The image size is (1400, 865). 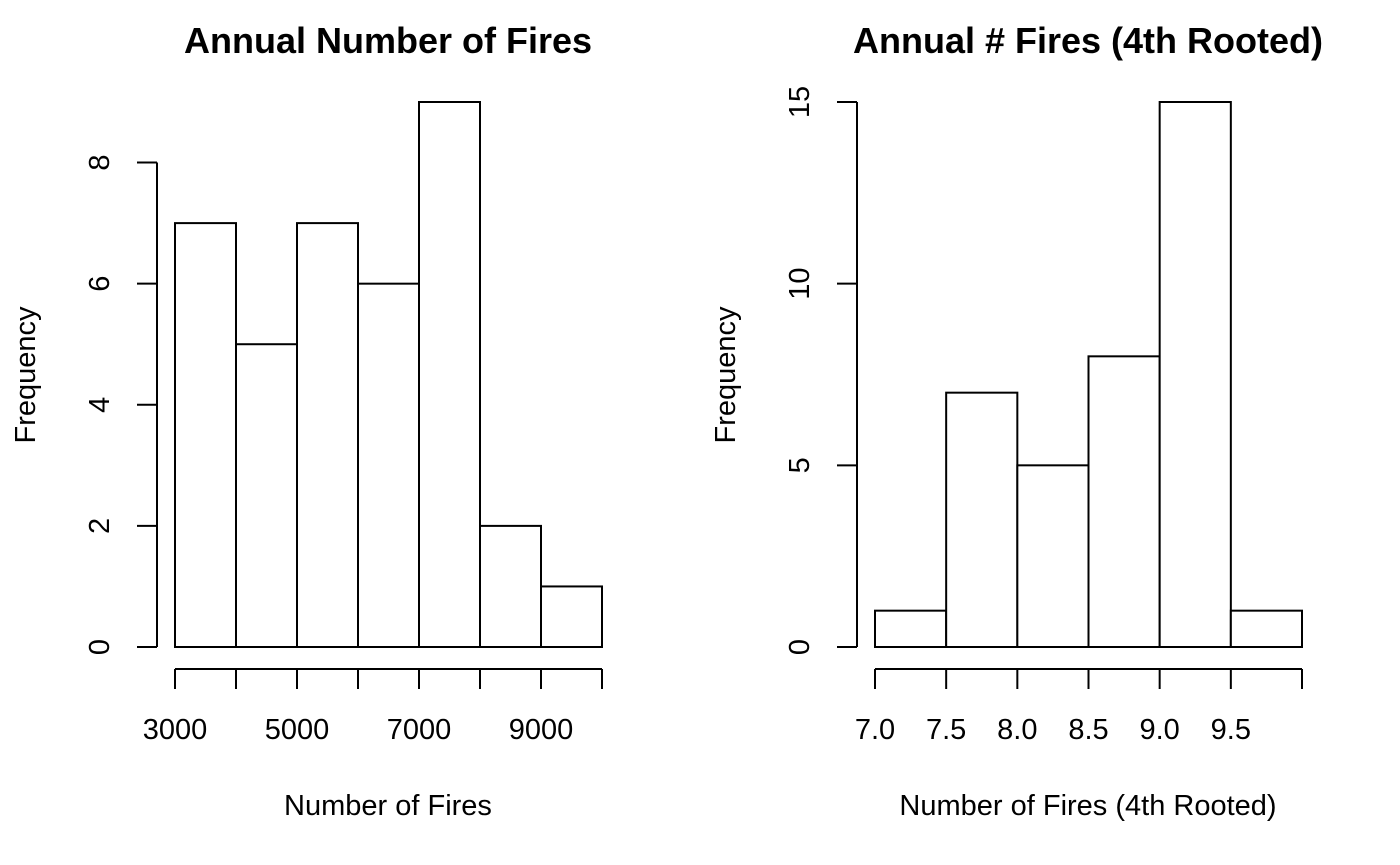 I want to click on y-tick-label: 8, so click(x=100, y=162).